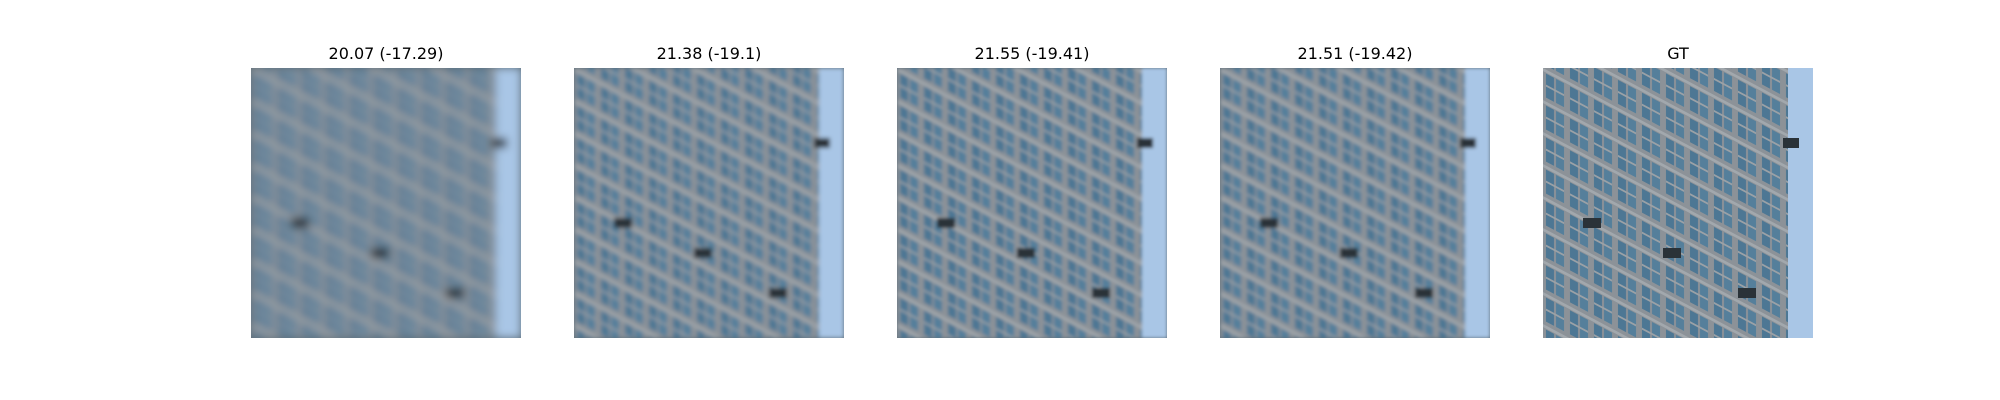 The height and width of the screenshot is (400, 2000). What do you see at coordinates (1355, 53) in the screenshot?
I see `panel-title: 21.51 (-19.42)` at bounding box center [1355, 53].